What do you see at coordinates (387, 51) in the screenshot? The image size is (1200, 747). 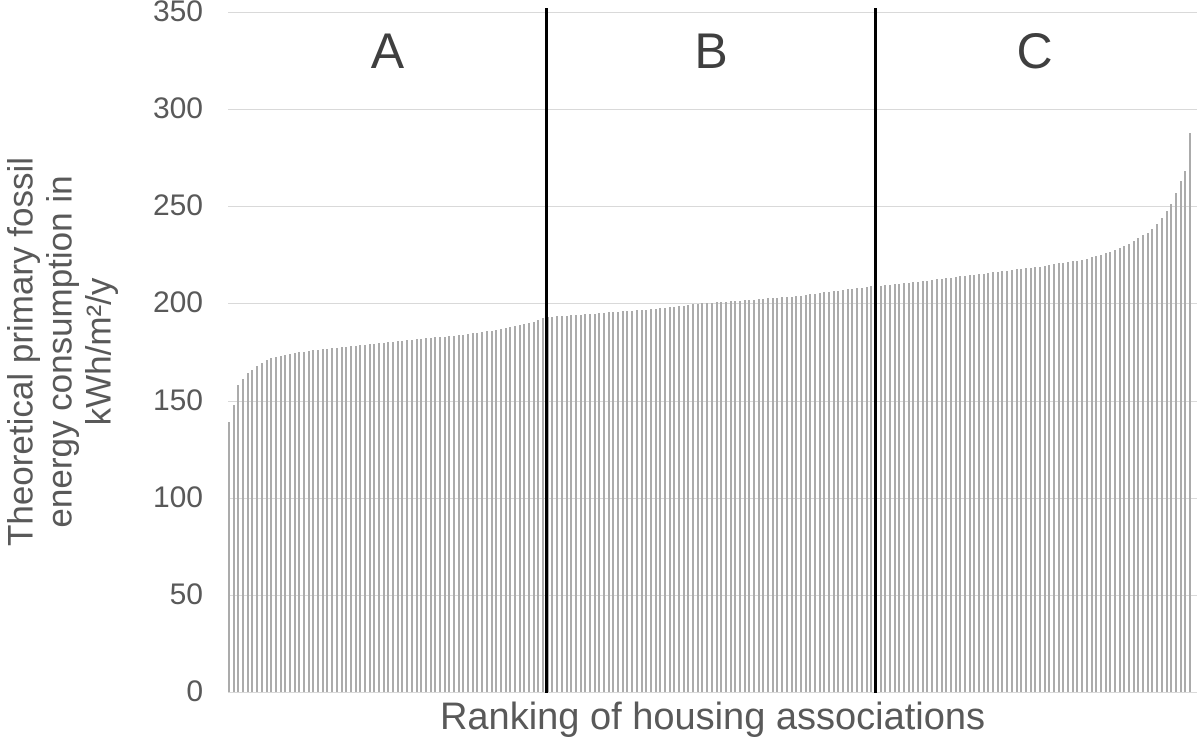 I see `section-label-a: A` at bounding box center [387, 51].